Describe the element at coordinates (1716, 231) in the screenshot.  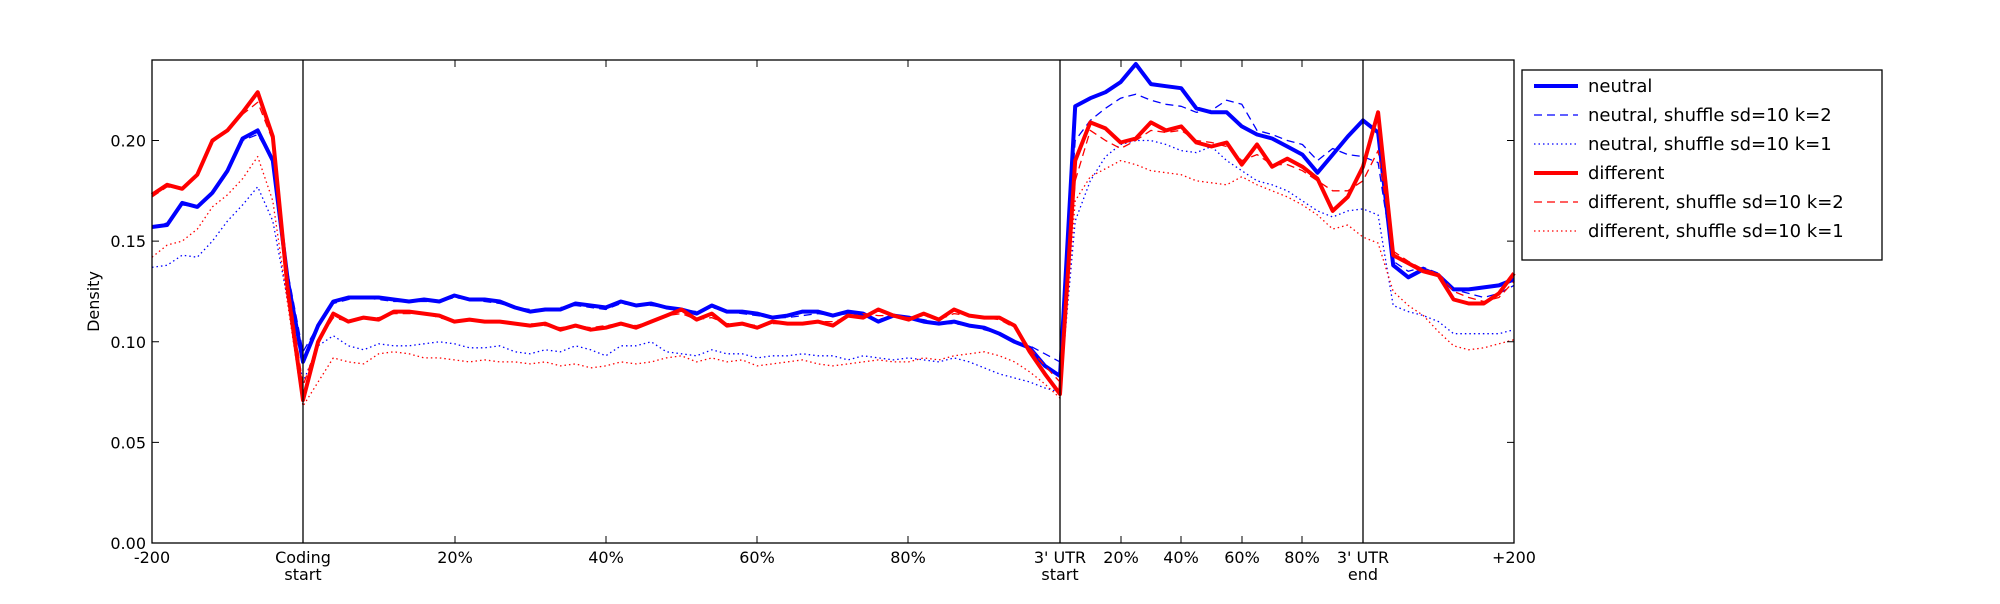
I see `legend-label-5: different, shuffle sd=10 k=1` at that location.